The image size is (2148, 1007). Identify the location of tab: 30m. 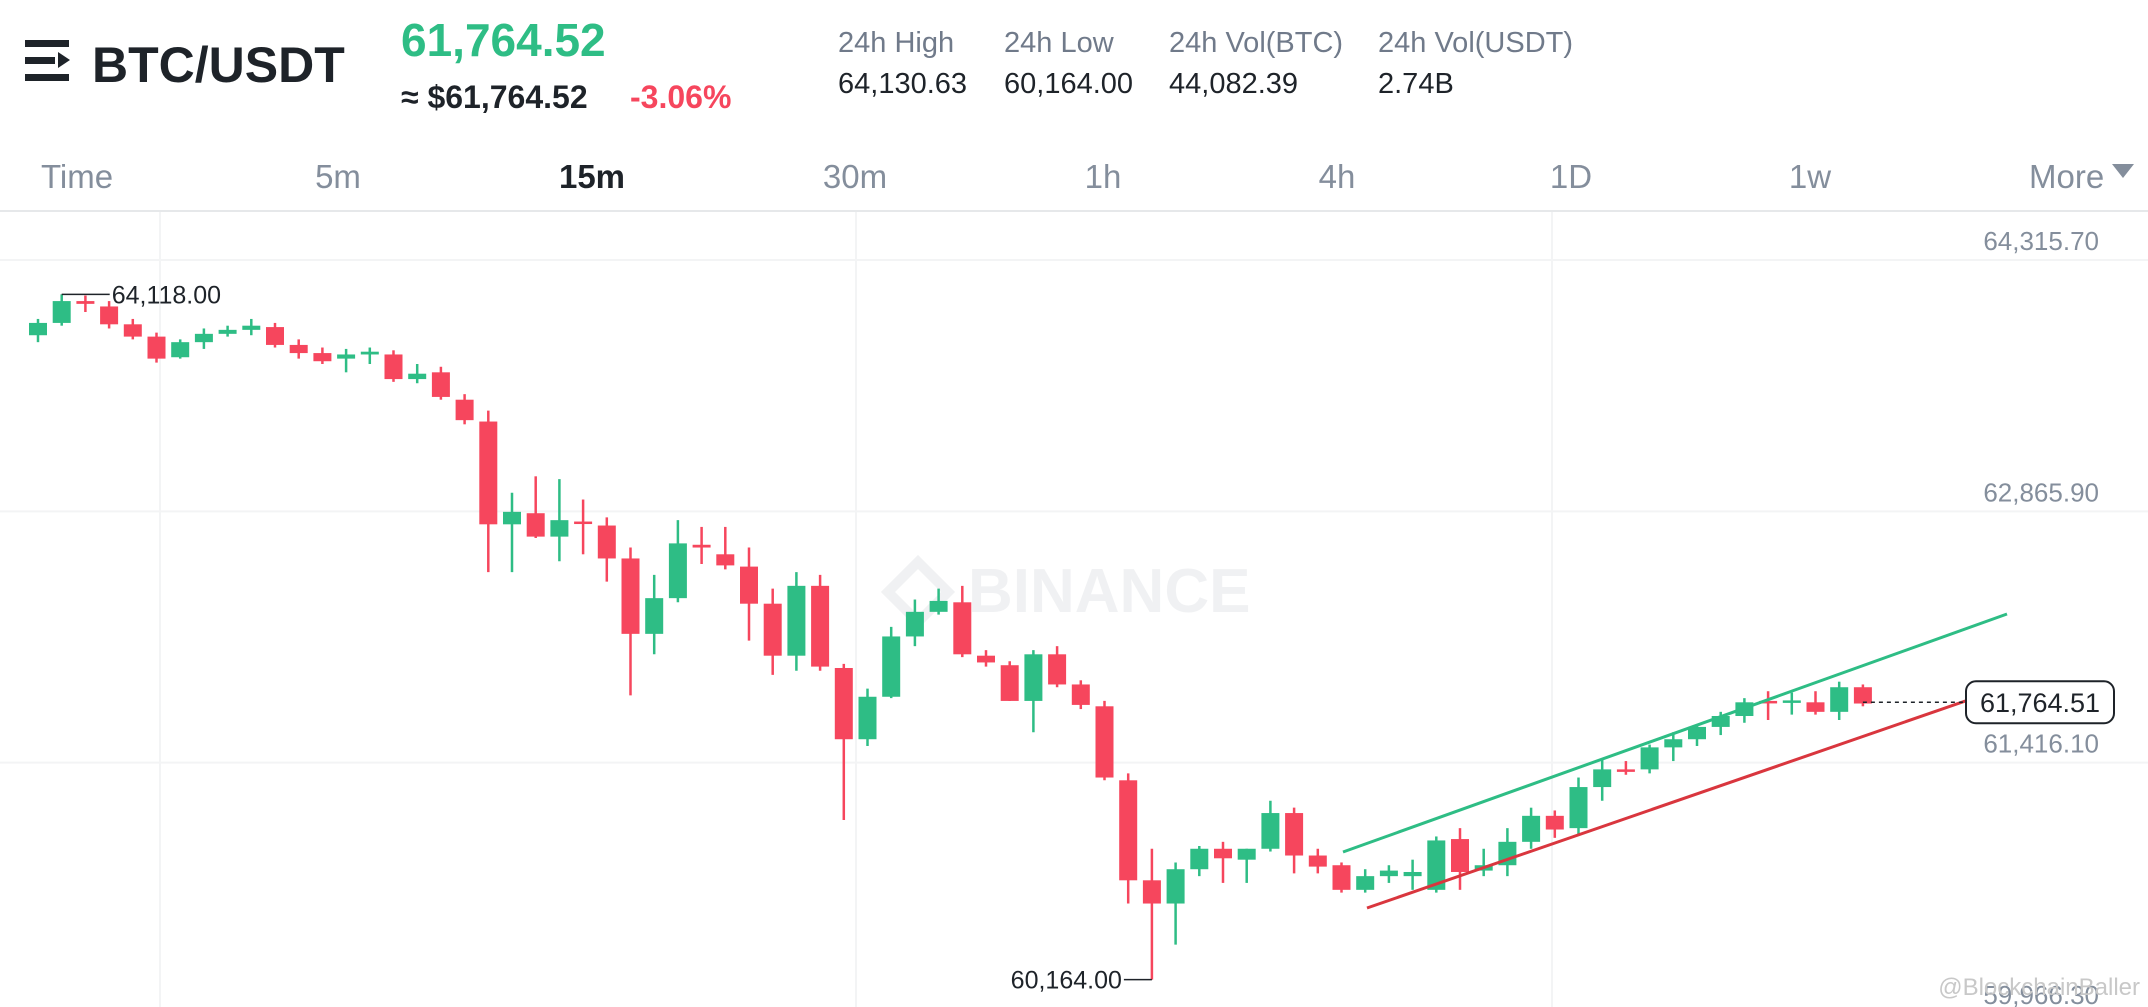
(855, 176).